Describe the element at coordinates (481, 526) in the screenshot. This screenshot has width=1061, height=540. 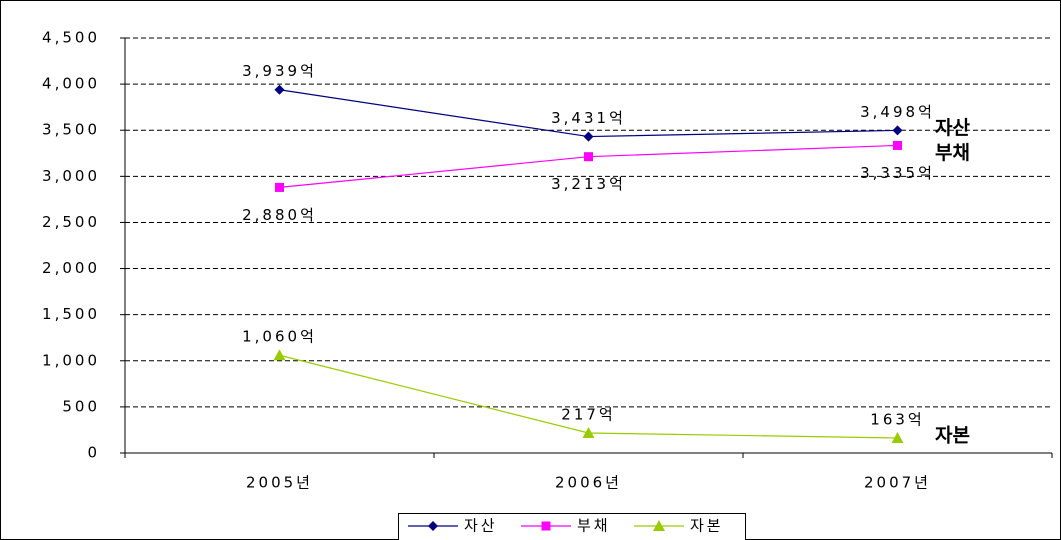
I see `legend-label: 자산` at that location.